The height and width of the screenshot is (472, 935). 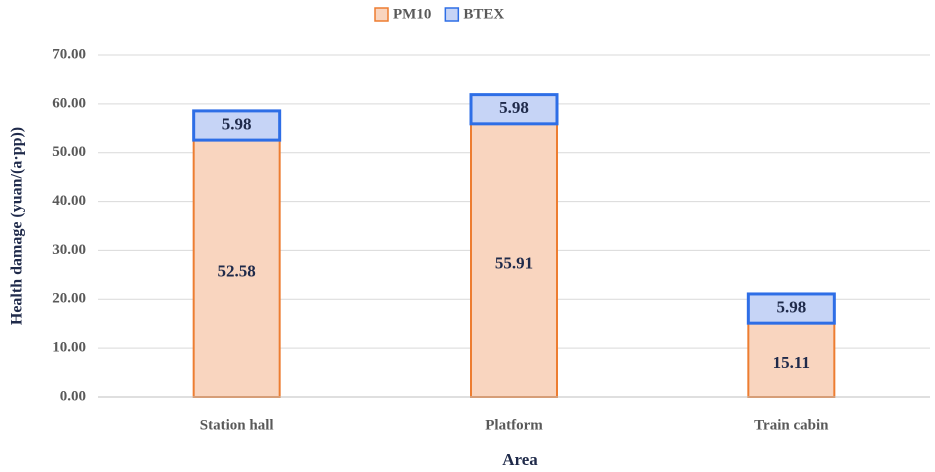 I want to click on y-tick-label: 40.00, so click(x=69, y=201).